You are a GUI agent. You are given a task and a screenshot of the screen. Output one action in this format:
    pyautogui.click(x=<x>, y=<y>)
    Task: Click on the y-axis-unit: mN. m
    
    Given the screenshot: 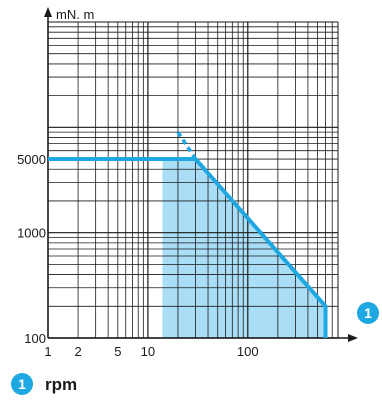 What is the action you would take?
    pyautogui.click(x=75, y=14)
    